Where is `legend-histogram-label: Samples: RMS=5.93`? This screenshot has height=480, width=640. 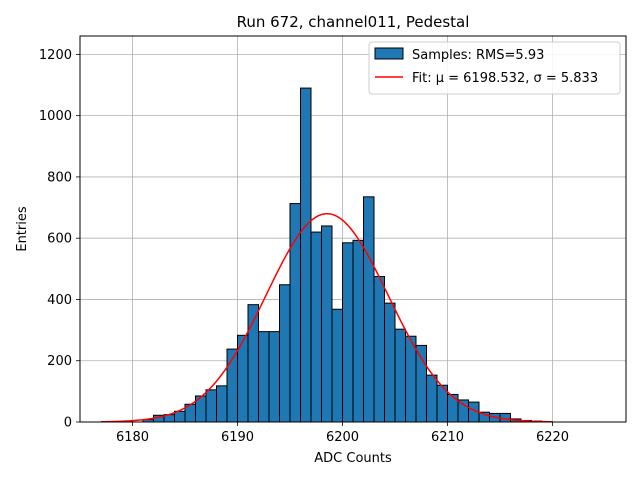 legend-histogram-label: Samples: RMS=5.93 is located at coordinates (478, 55).